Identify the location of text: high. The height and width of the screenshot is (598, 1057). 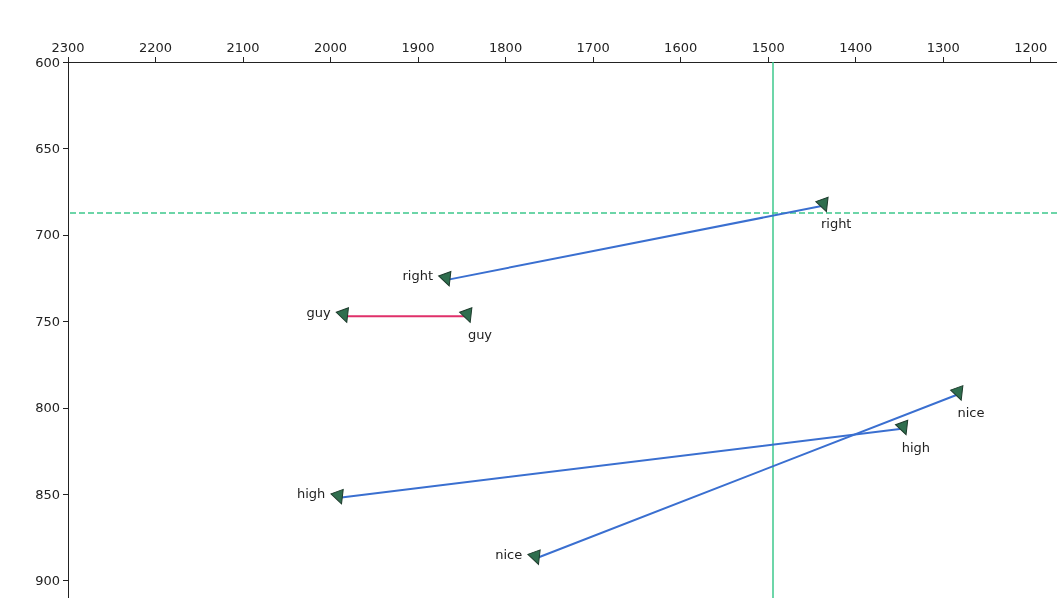
(916, 447).